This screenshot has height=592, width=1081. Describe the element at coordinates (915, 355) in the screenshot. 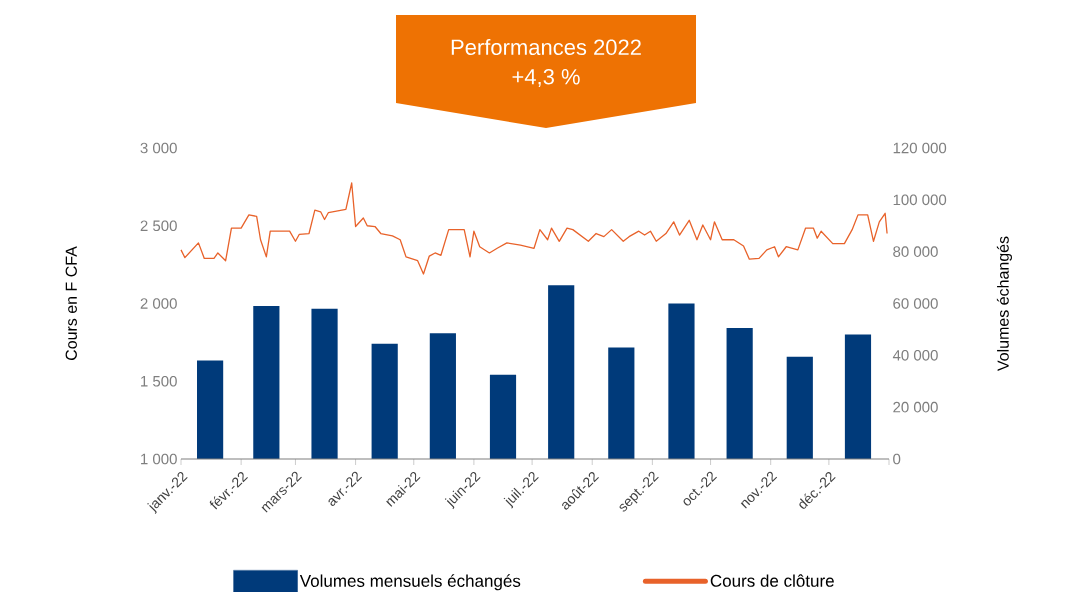

I see `y2-tick-label: 40 000` at that location.